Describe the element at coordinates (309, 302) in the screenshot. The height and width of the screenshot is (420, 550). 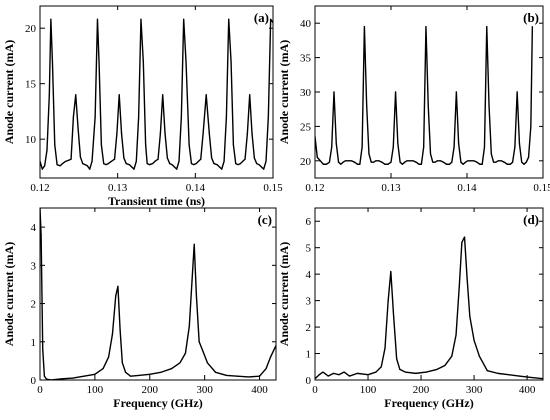
I see `y-tick-label-d-3: 3` at that location.